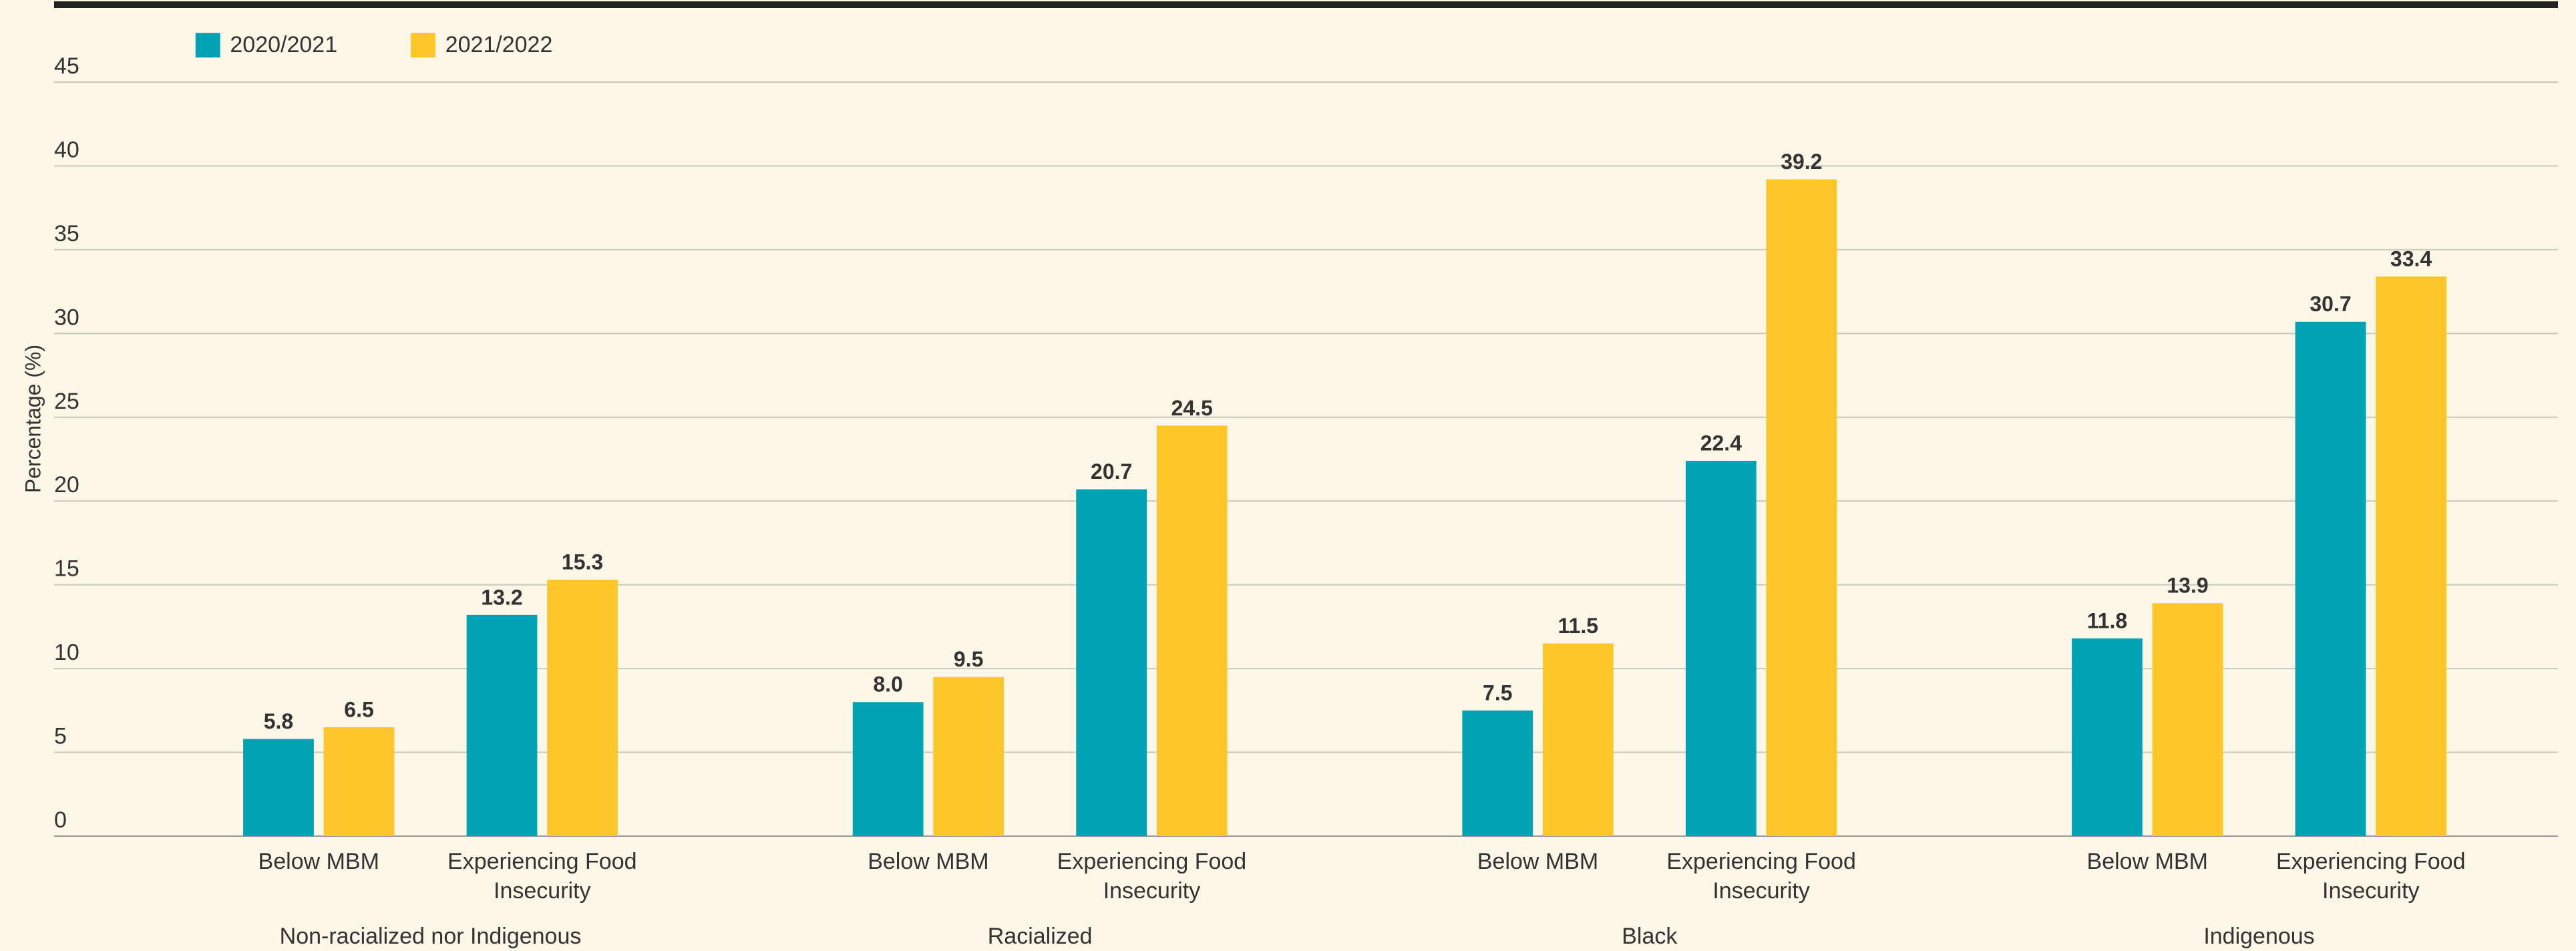 The width and height of the screenshot is (2576, 951). Describe the element at coordinates (60, 820) in the screenshot. I see `y-tick-label: 0` at that location.